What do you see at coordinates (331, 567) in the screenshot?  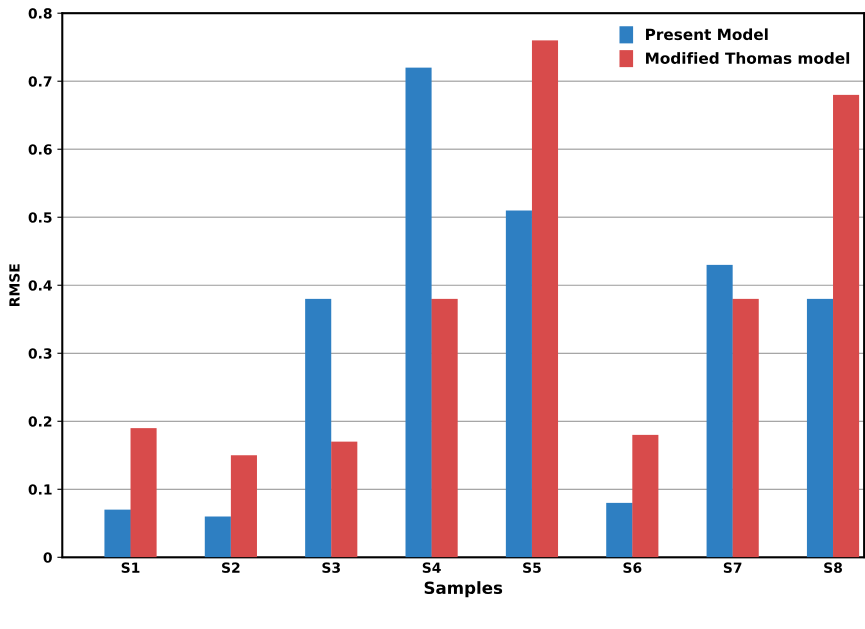 I see `x-tick-label: S3` at bounding box center [331, 567].